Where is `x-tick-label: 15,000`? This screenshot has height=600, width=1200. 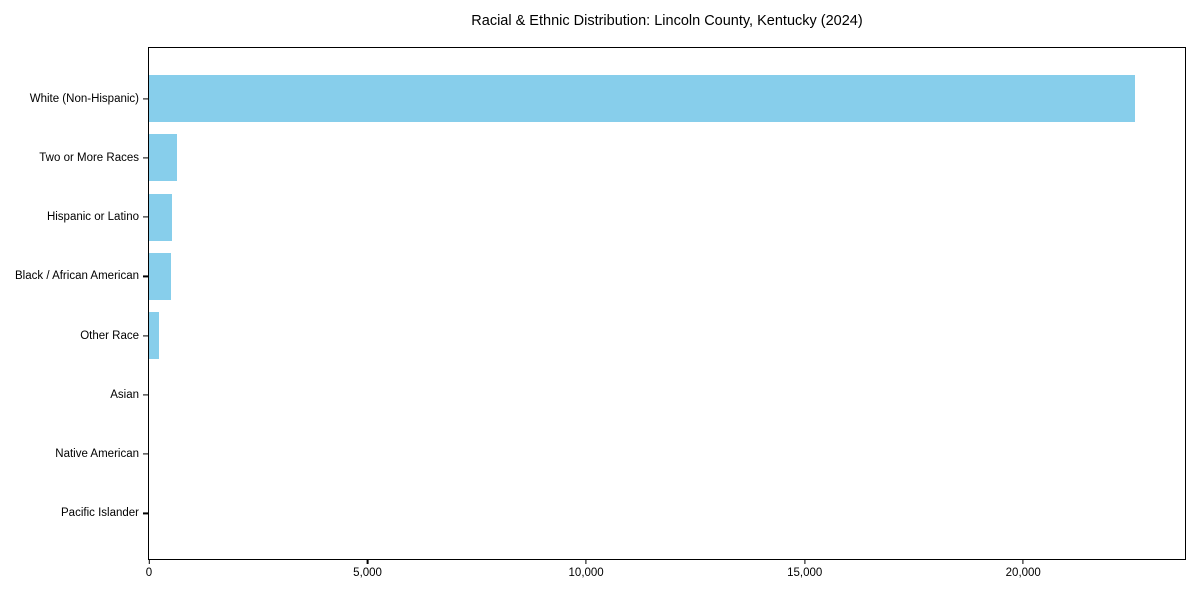 x-tick-label: 15,000 is located at coordinates (805, 573).